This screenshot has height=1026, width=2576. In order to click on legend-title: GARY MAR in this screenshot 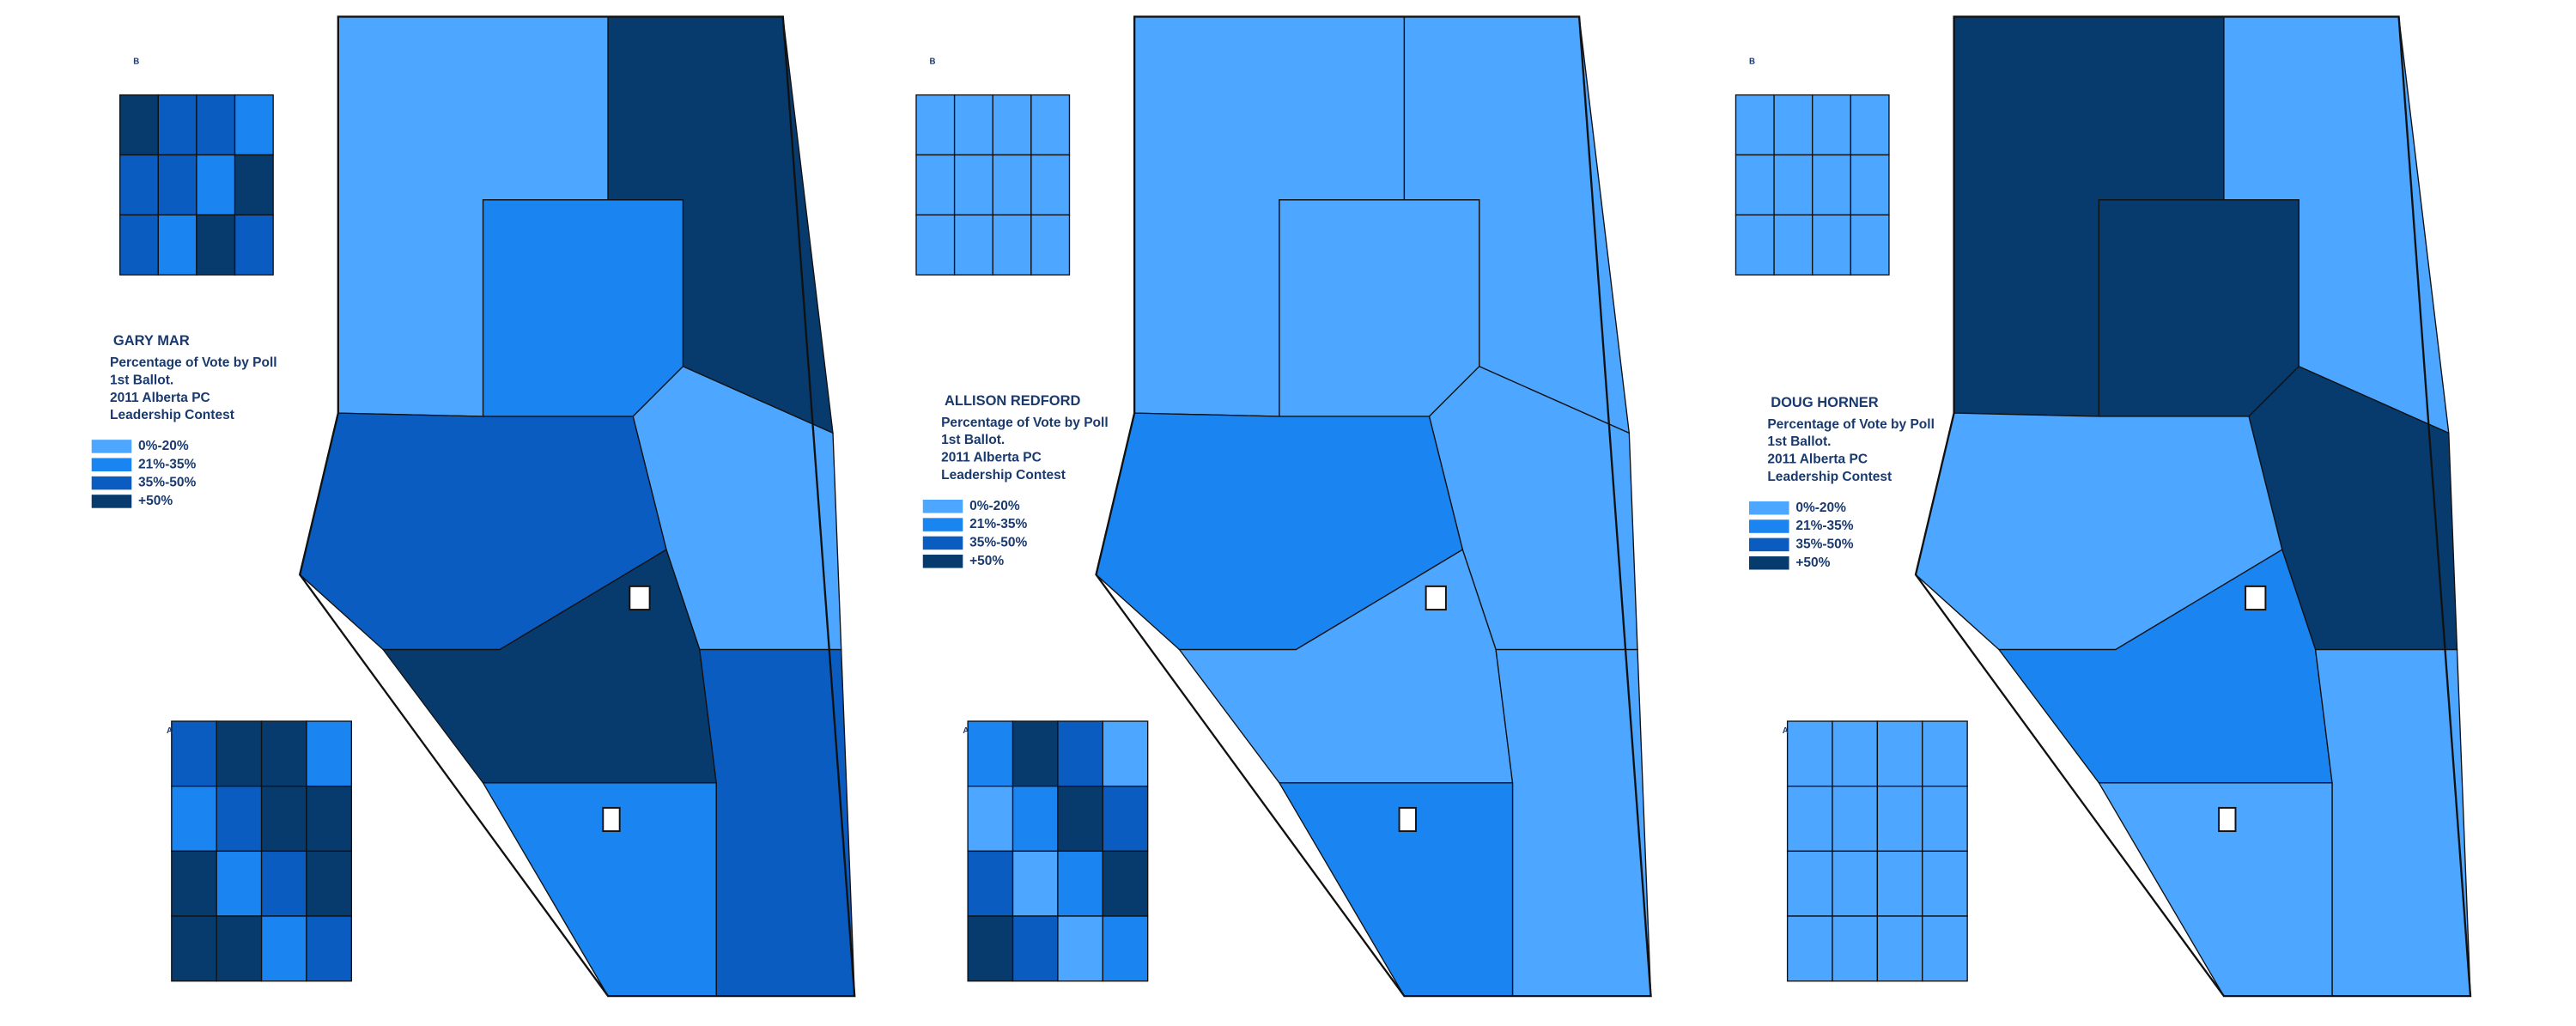, I will do `click(151, 341)`.